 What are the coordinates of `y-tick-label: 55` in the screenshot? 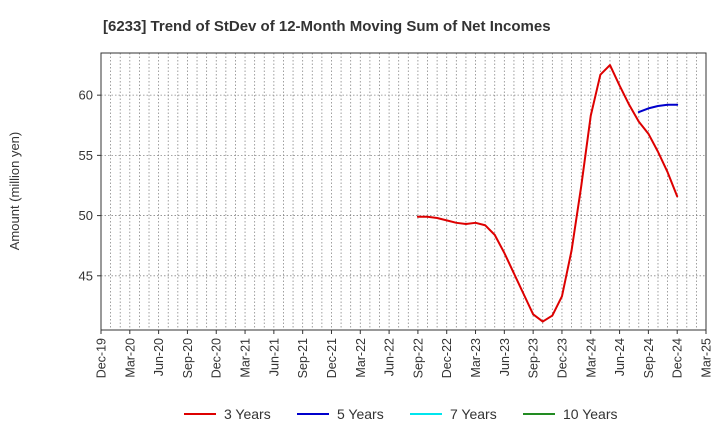 It's located at (86, 155).